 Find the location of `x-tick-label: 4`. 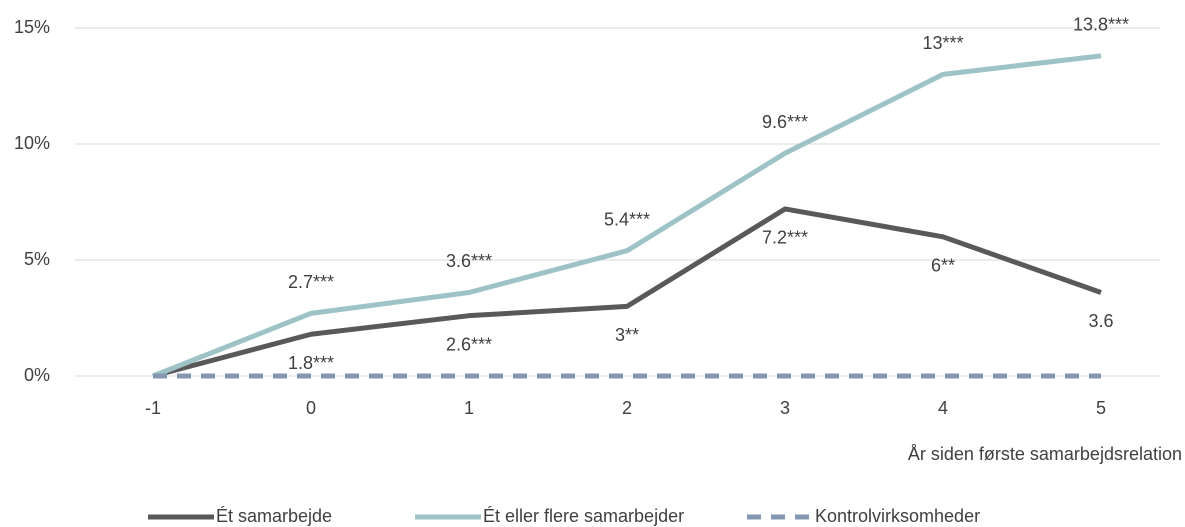

x-tick-label: 4 is located at coordinates (943, 408).